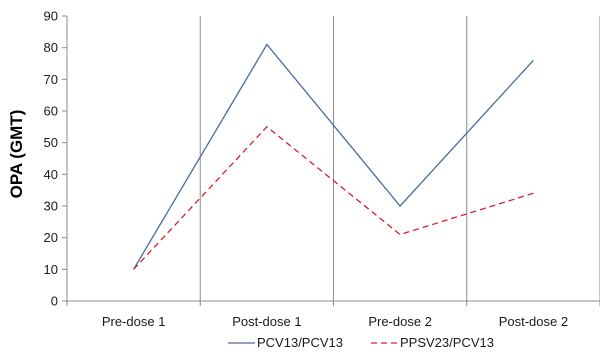 This screenshot has height=356, width=600. What do you see at coordinates (134, 321) in the screenshot?
I see `x-tick-label: Pre-dose 1` at bounding box center [134, 321].